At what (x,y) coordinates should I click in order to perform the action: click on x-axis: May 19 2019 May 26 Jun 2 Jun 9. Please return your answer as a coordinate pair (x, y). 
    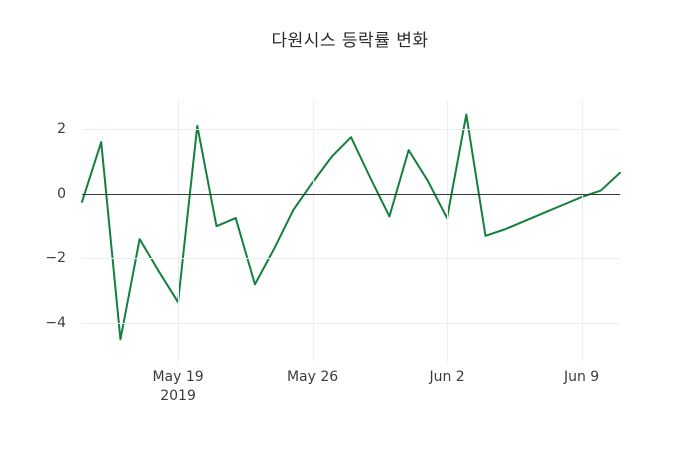
    Looking at the image, I should click on (350, 398).